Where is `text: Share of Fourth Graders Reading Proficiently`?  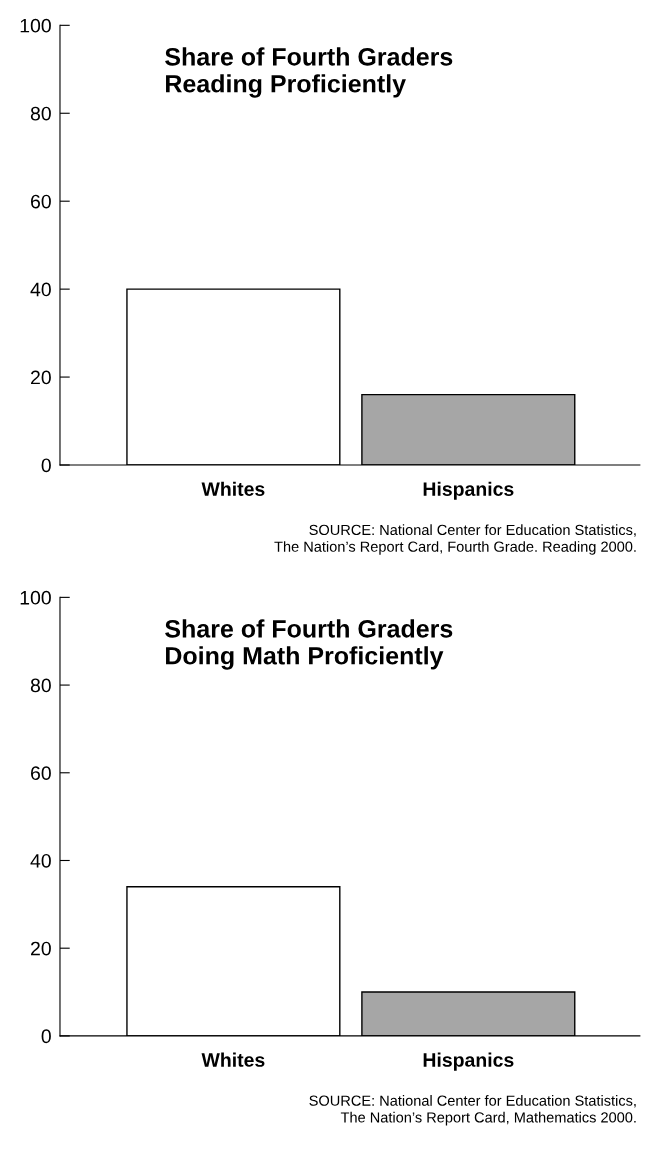 text: Share of Fourth Graders Reading Proficiently is located at coordinates (309, 72).